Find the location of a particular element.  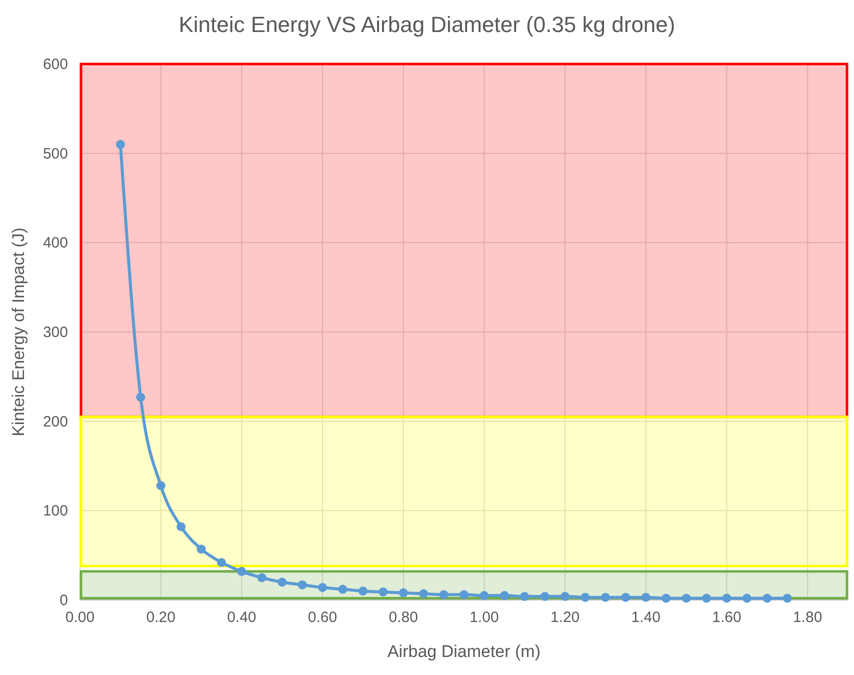

x-axis-title: Airbag Diameter (m) is located at coordinates (464, 651).